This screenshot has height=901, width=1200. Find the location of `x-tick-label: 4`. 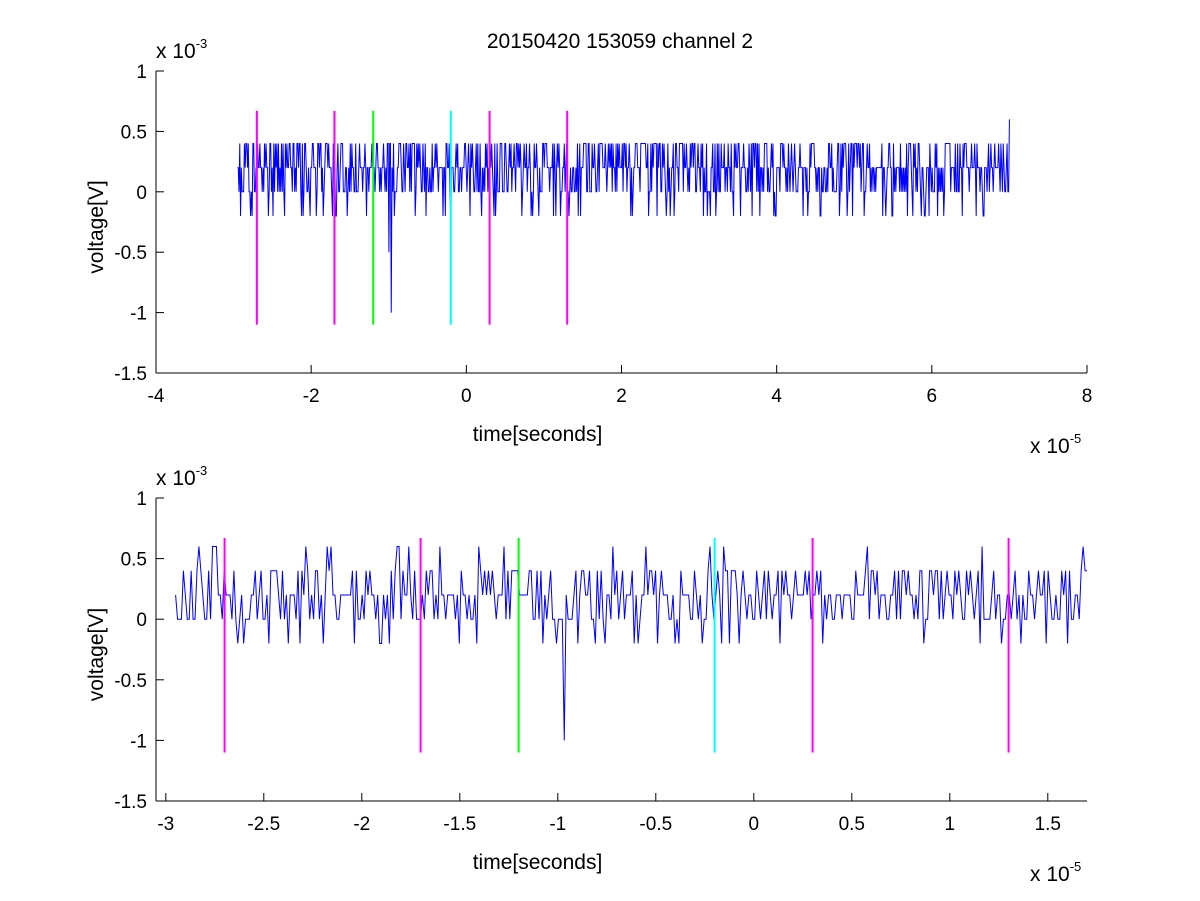

x-tick-label: 4 is located at coordinates (776, 396).